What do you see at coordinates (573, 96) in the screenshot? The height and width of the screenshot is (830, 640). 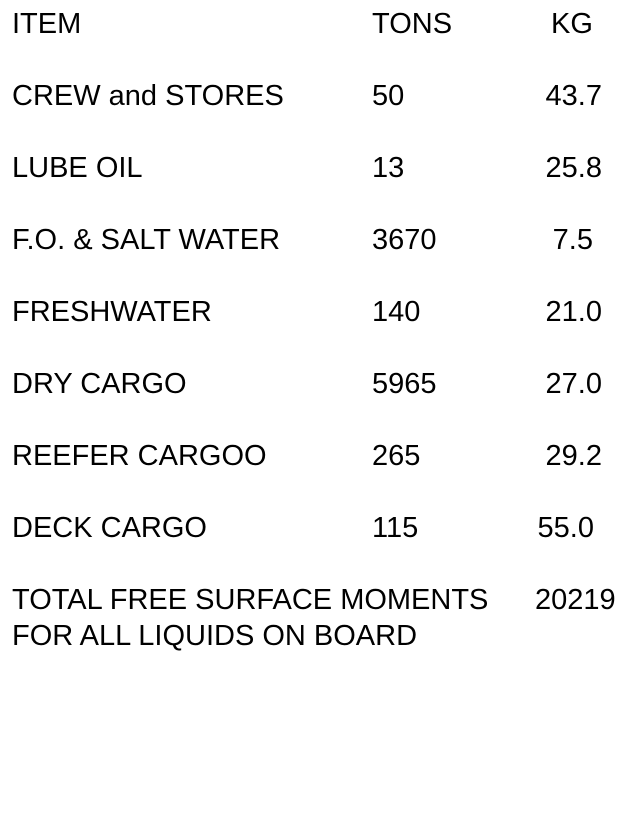 I see `row-kg: 43.7` at bounding box center [573, 96].